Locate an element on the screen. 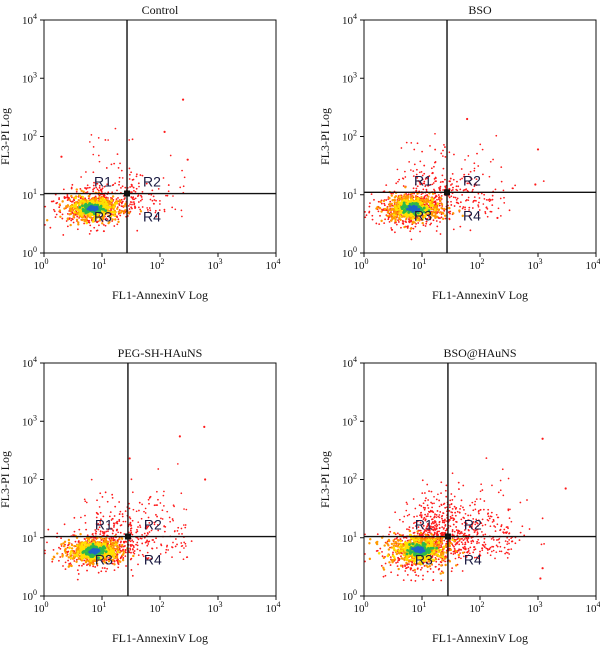  scatter-points is located at coordinates (454, 179).